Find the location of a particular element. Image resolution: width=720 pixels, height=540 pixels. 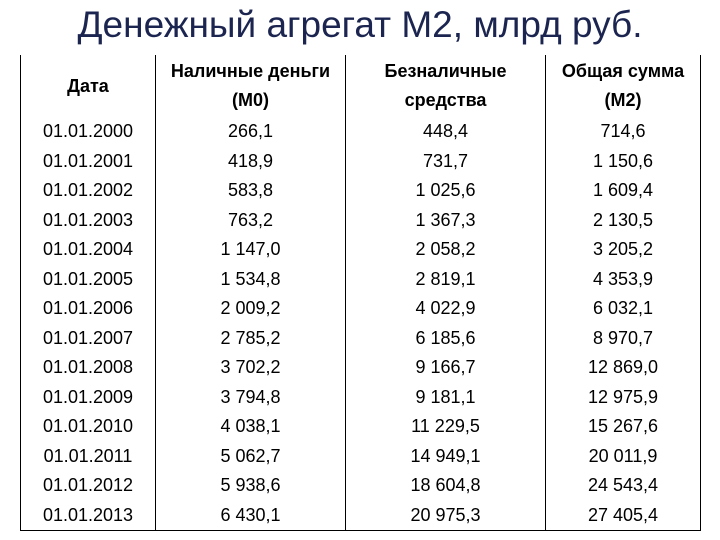

table-row: 01.01.2005 1 534,8 2 819,1 4 353,9 is located at coordinates (361, 279).